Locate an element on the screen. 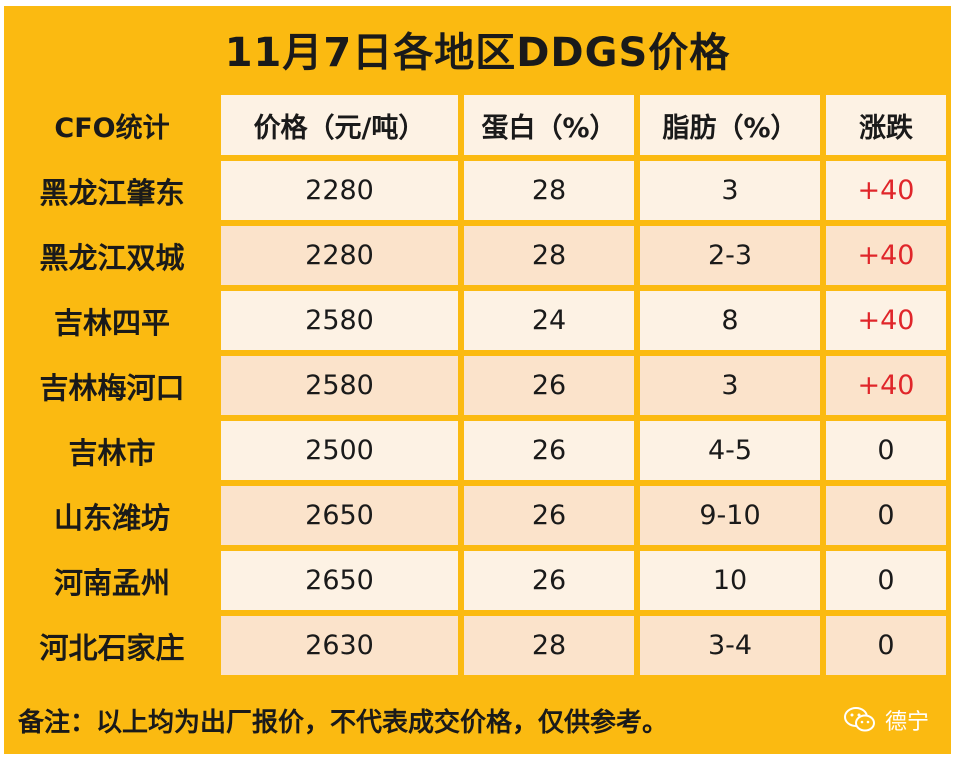 The image size is (956, 760). cell-fat: 9-10 is located at coordinates (730, 515).